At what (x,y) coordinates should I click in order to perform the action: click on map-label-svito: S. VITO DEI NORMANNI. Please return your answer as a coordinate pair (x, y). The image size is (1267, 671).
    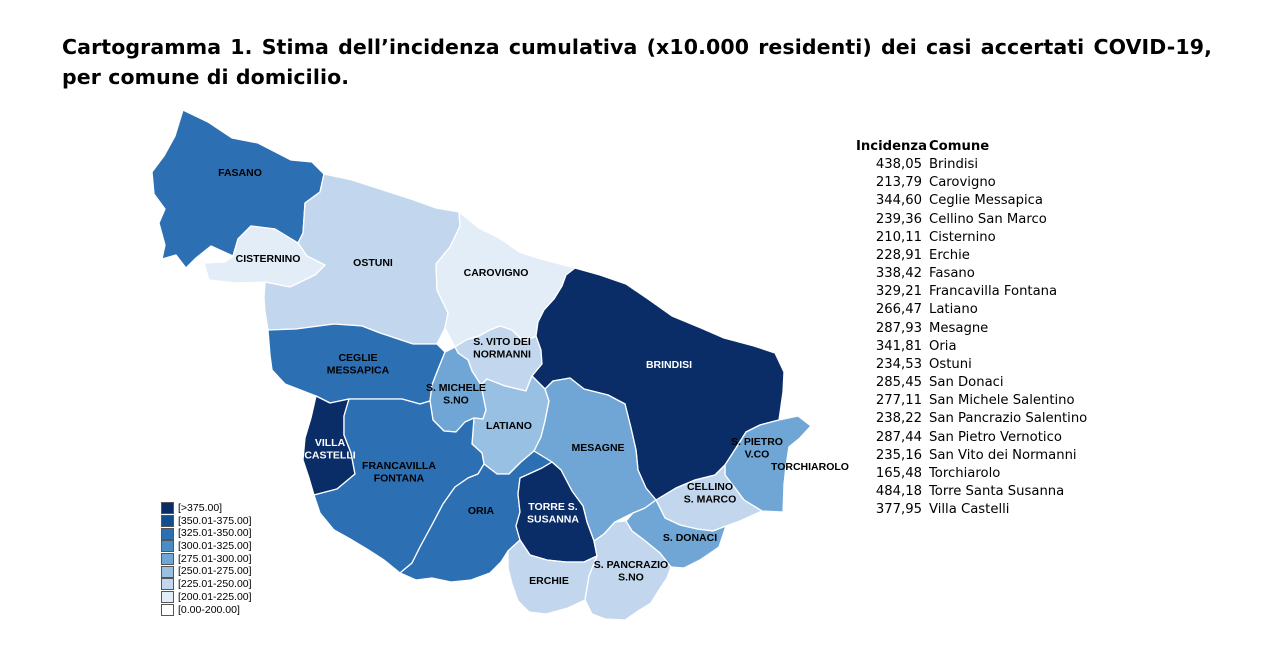
    Looking at the image, I should click on (502, 348).